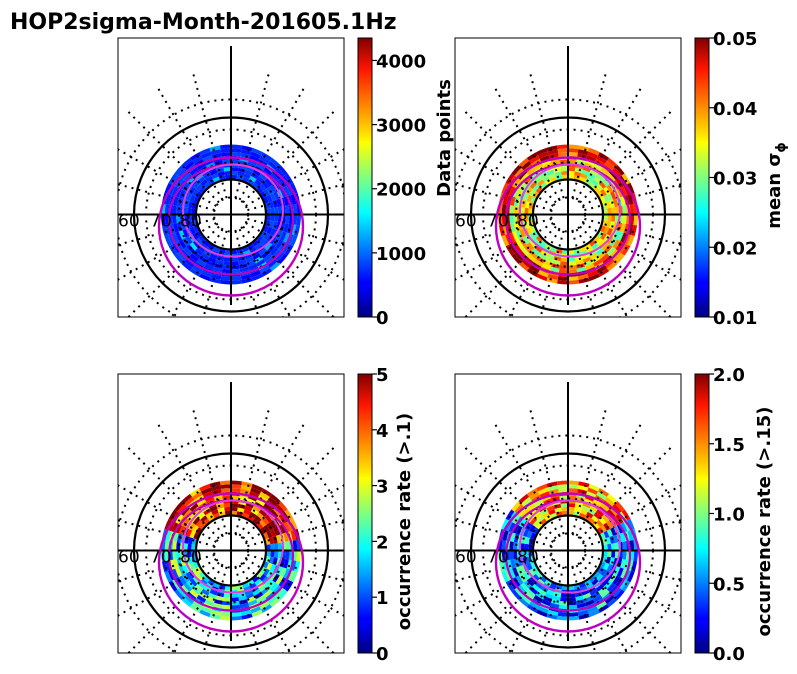  Describe the element at coordinates (365, 513) in the screenshot. I see `colorbar` at that location.